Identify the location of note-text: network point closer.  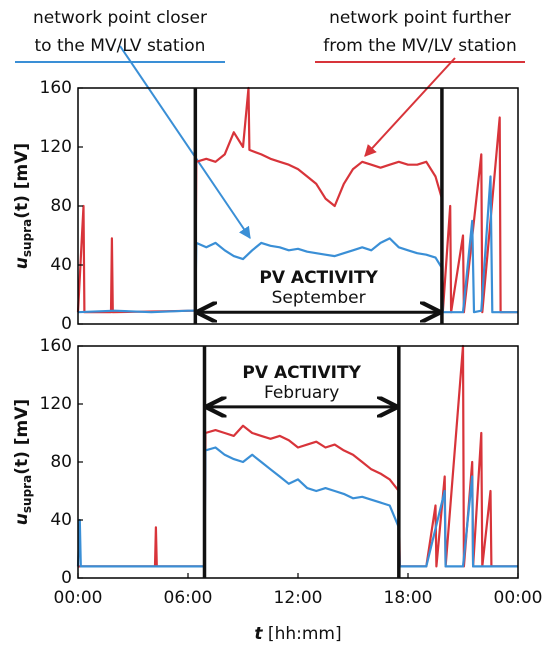
(120, 18).